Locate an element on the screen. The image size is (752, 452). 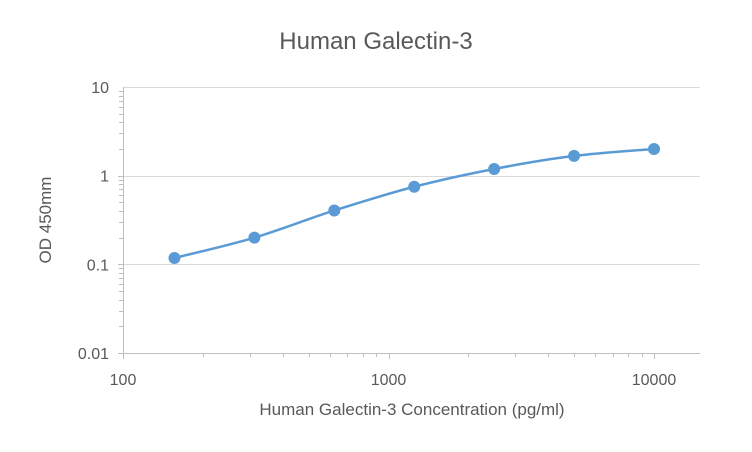
y-tick-label: 10 is located at coordinates (100, 88).